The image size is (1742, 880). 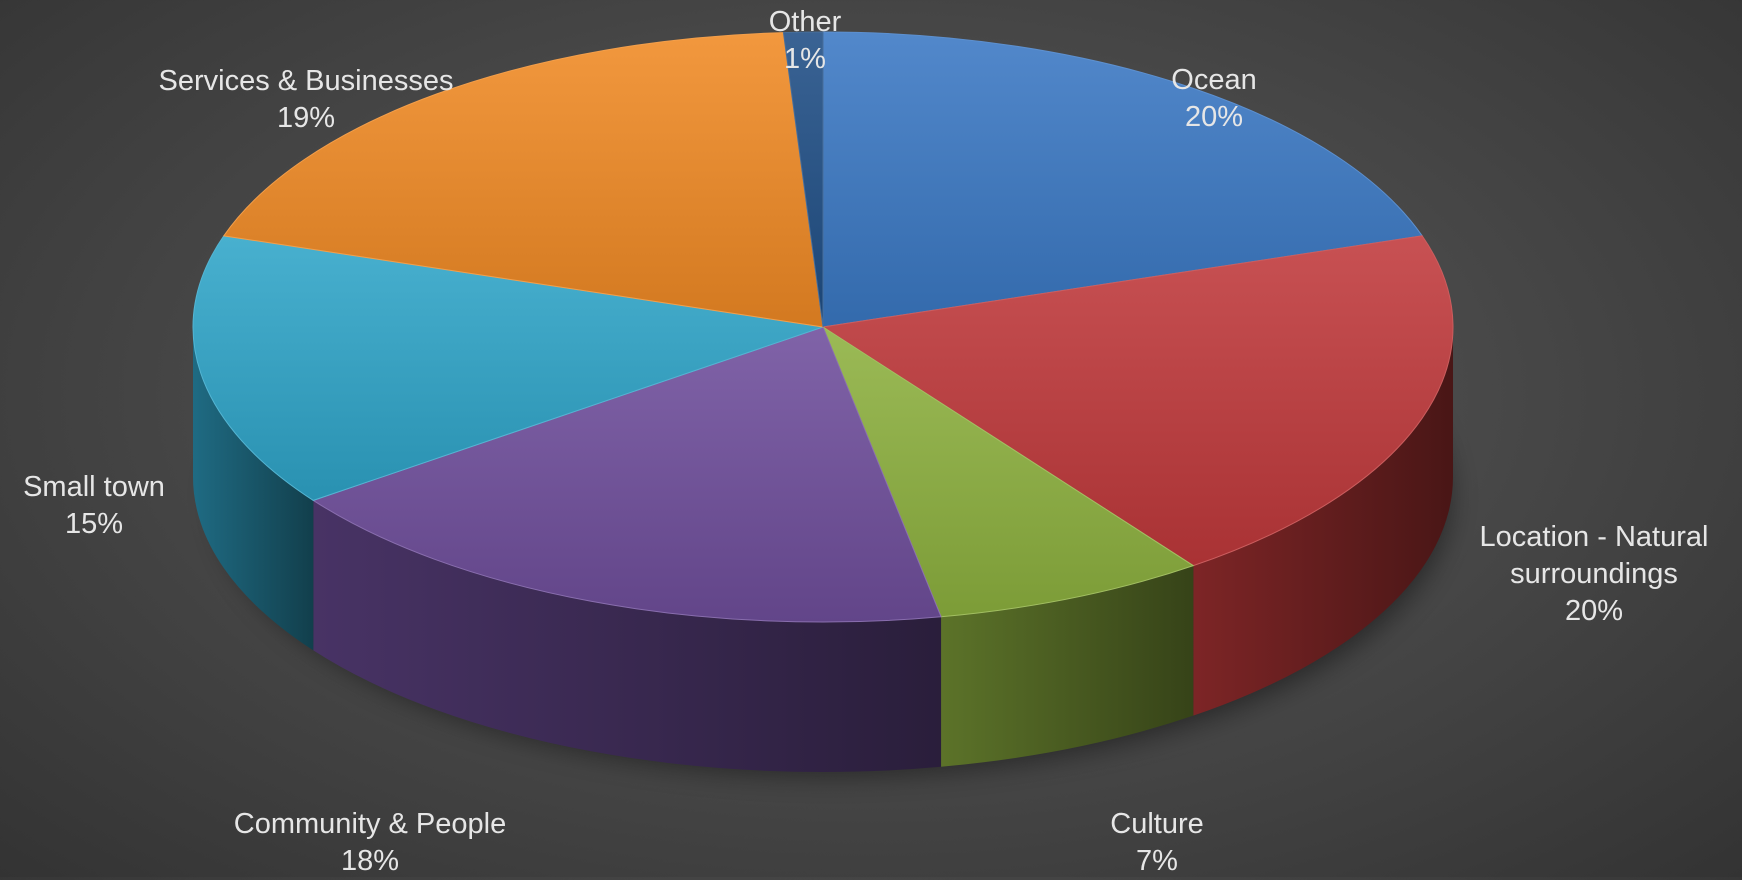 I want to click on slice-label-location-natural-surroundings: Location - Natural surroundings 20%, so click(x=1594, y=574).